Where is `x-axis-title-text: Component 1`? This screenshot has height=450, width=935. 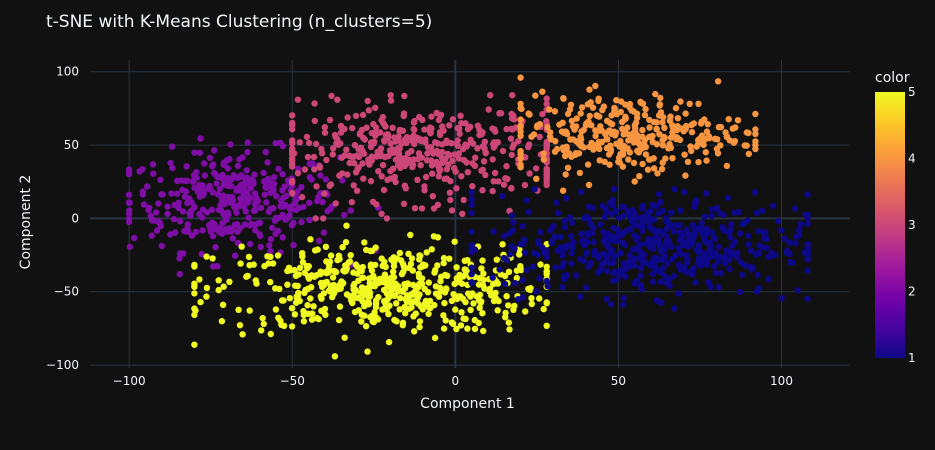
x-axis-title-text: Component 1 is located at coordinates (467, 404).